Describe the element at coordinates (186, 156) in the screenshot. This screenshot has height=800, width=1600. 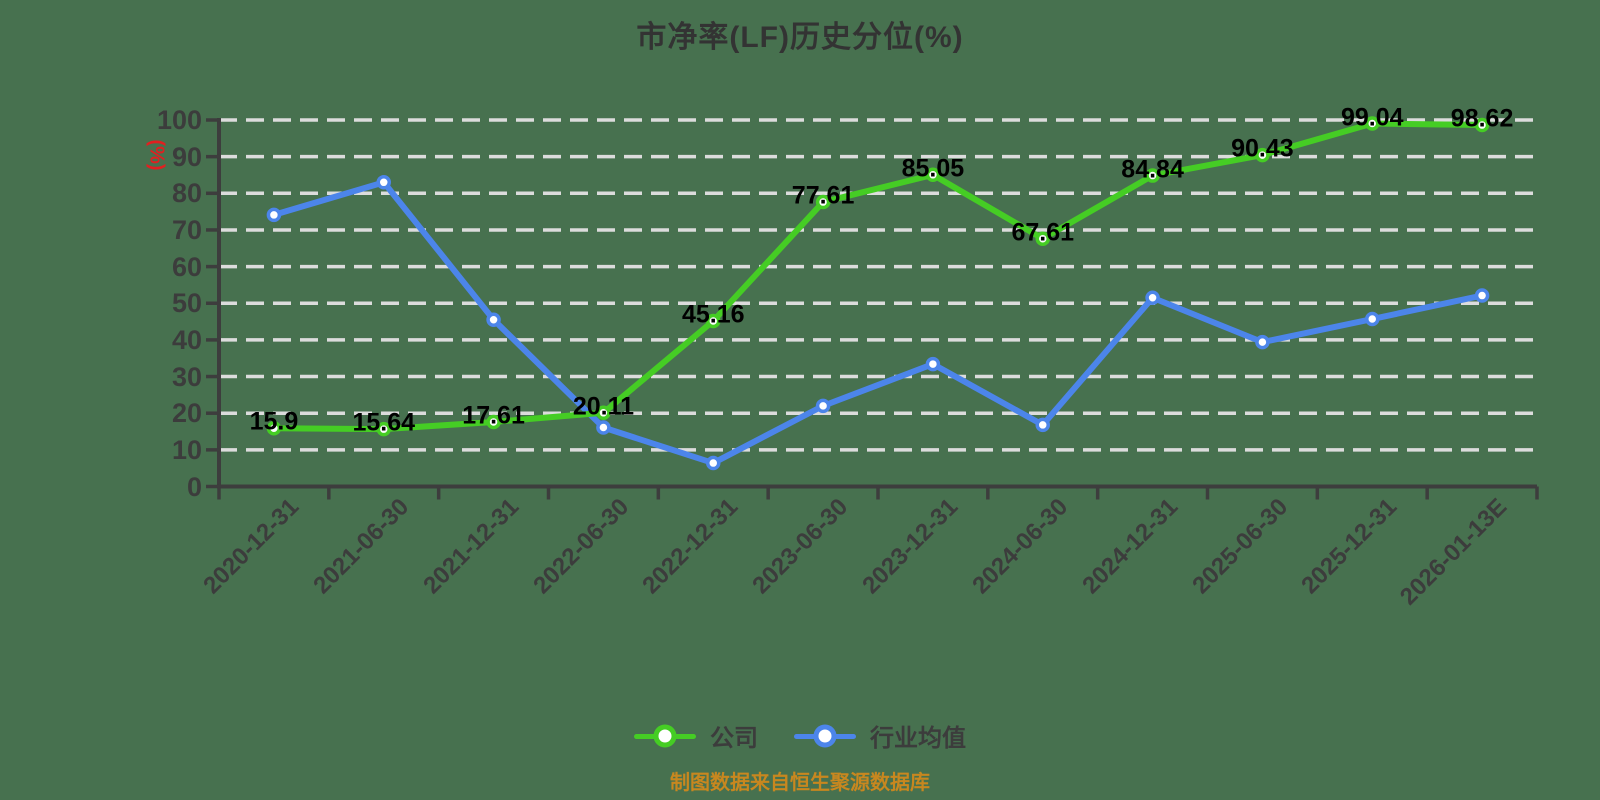
I see `y-axis-label-90: 90` at that location.